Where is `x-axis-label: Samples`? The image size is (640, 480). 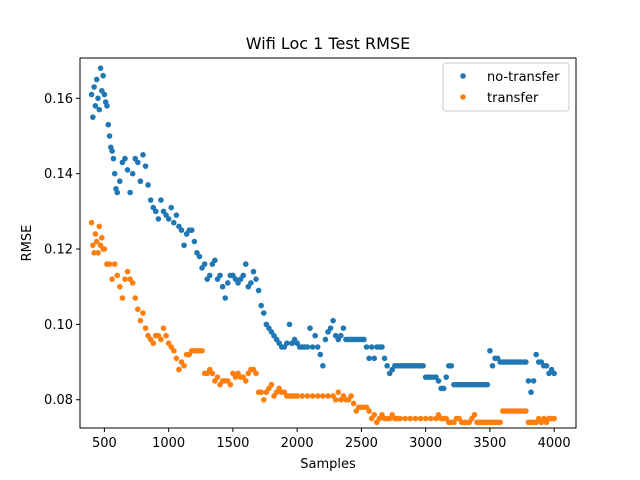 x-axis-label: Samples is located at coordinates (328, 464).